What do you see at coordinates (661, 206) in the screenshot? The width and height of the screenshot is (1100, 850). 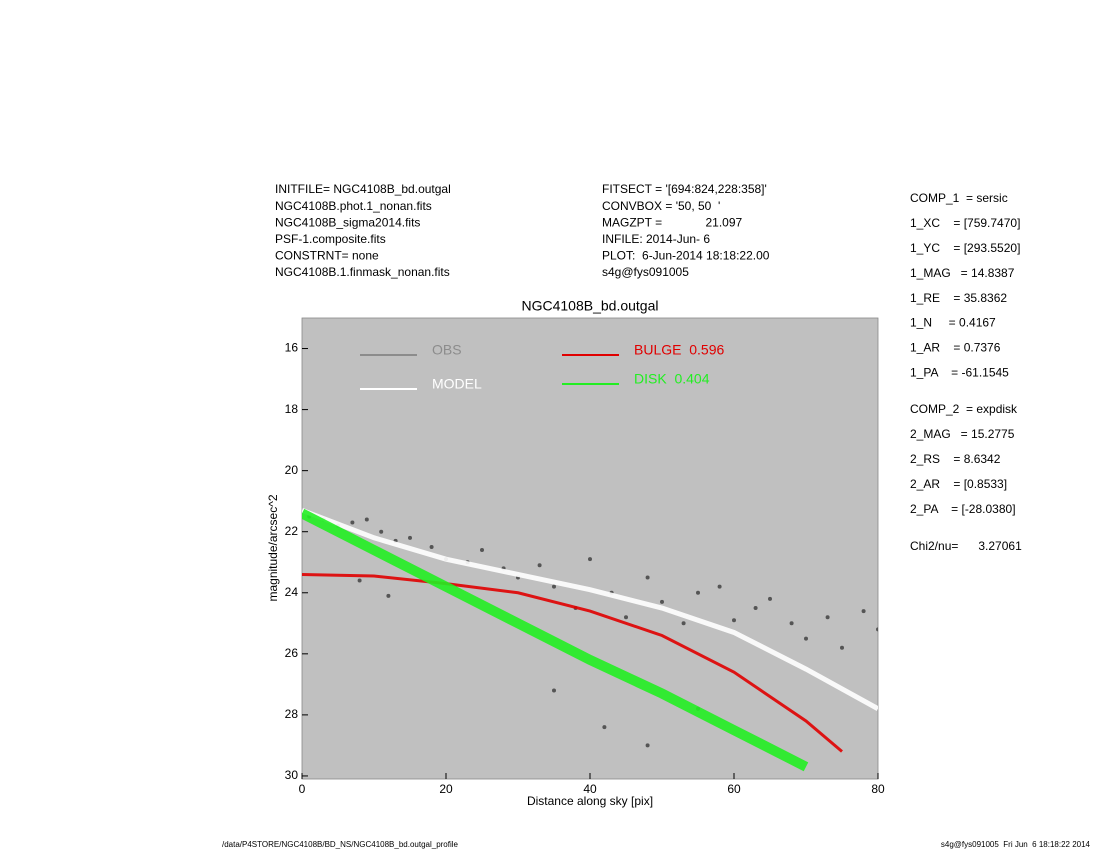 I see `header-middle-line: CONVBOX = '50, 50 '` at bounding box center [661, 206].